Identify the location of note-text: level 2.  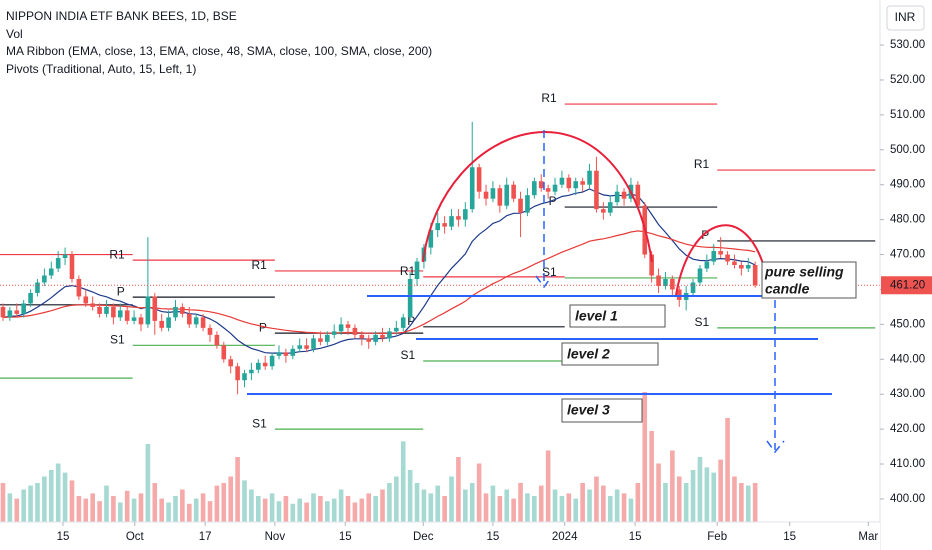
(588, 354).